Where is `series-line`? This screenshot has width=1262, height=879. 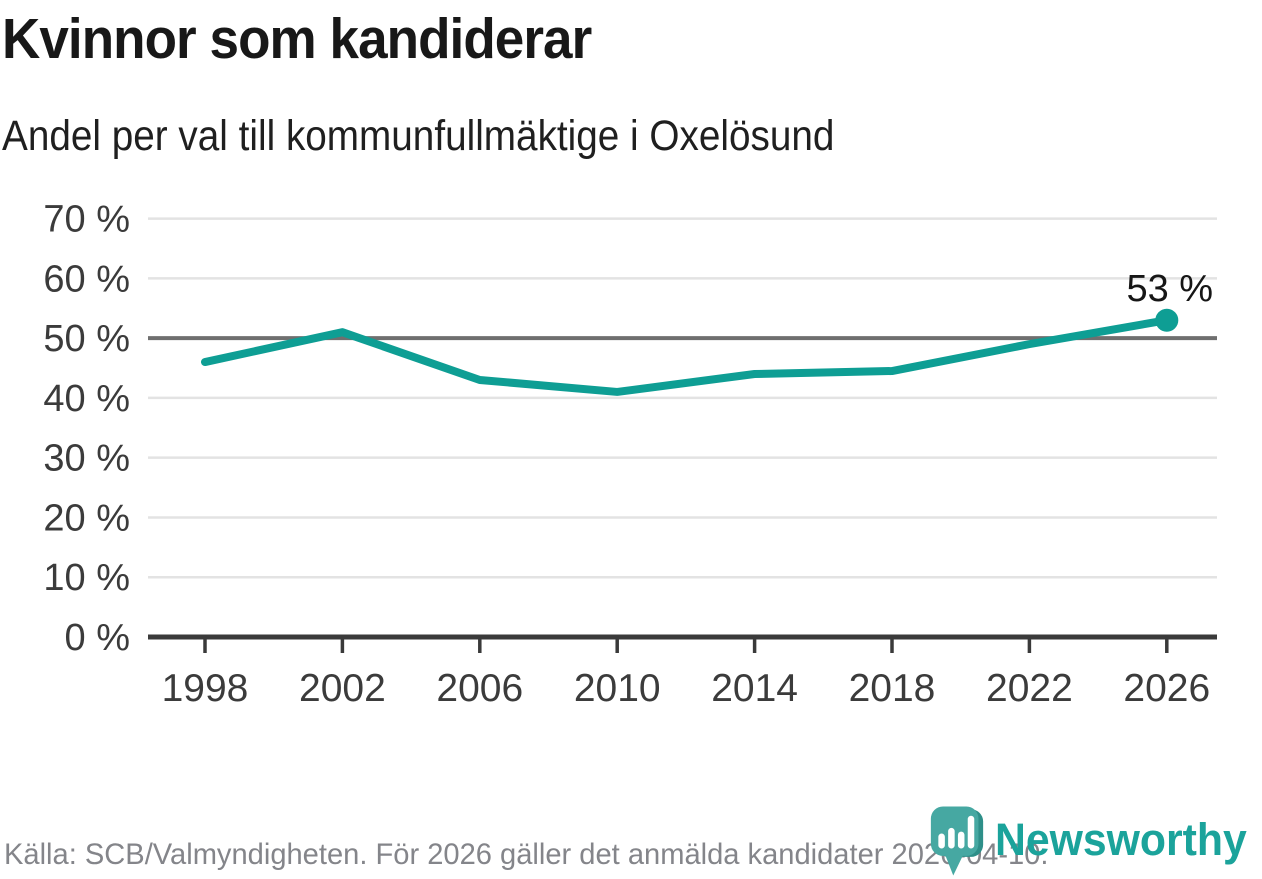 series-line is located at coordinates (686, 356).